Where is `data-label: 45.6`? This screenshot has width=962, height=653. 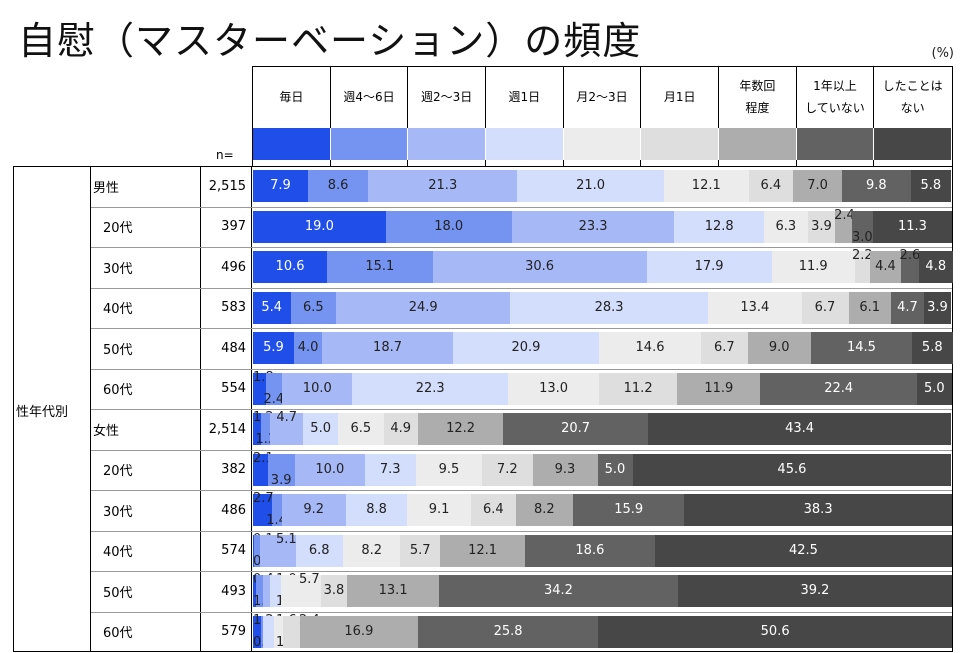 data-label: 45.6 is located at coordinates (792, 469).